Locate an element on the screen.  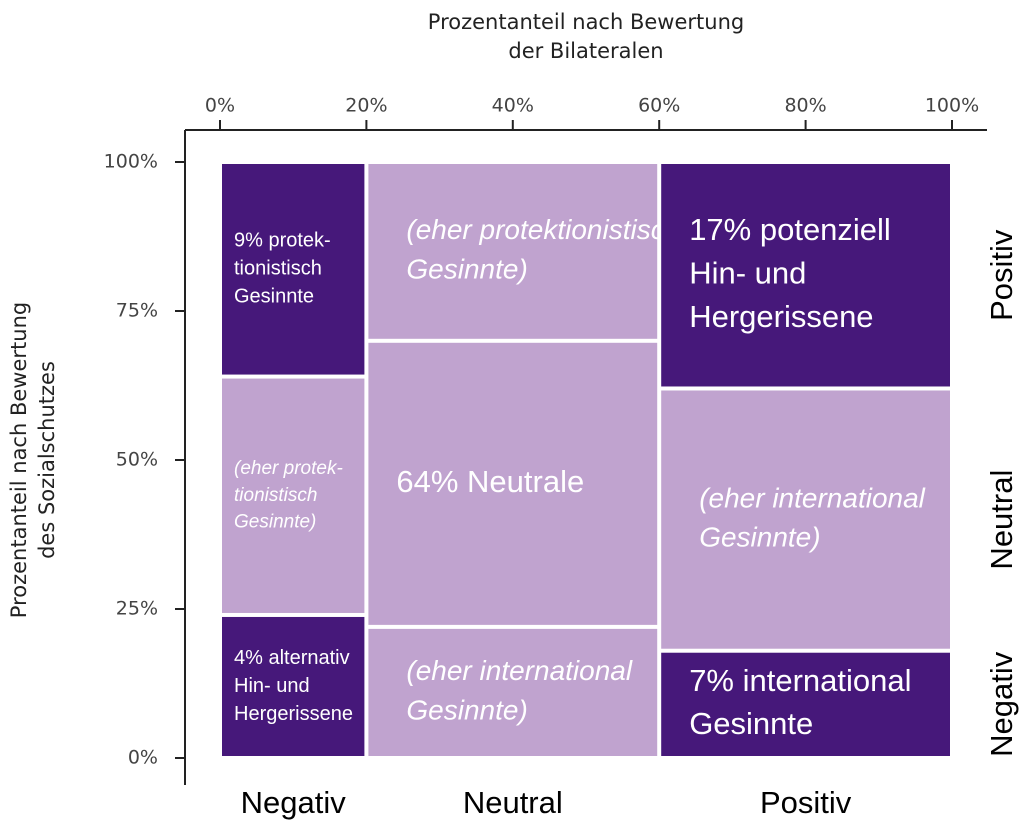
cell-label: 7% international is located at coordinates (800, 680).